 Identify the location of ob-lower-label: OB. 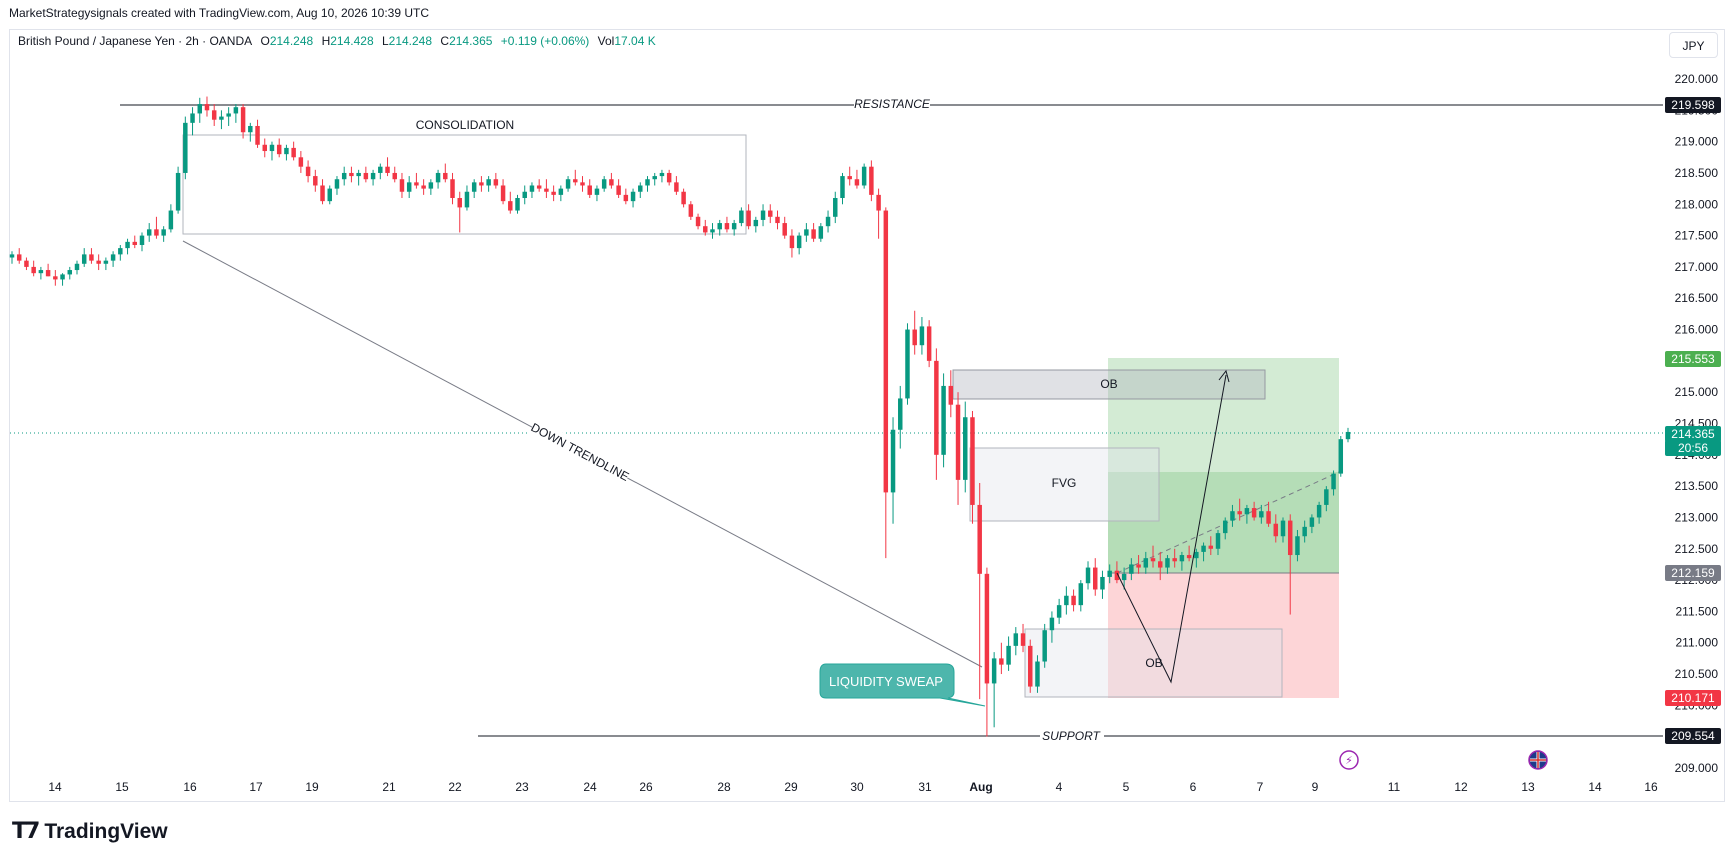
(1153, 663).